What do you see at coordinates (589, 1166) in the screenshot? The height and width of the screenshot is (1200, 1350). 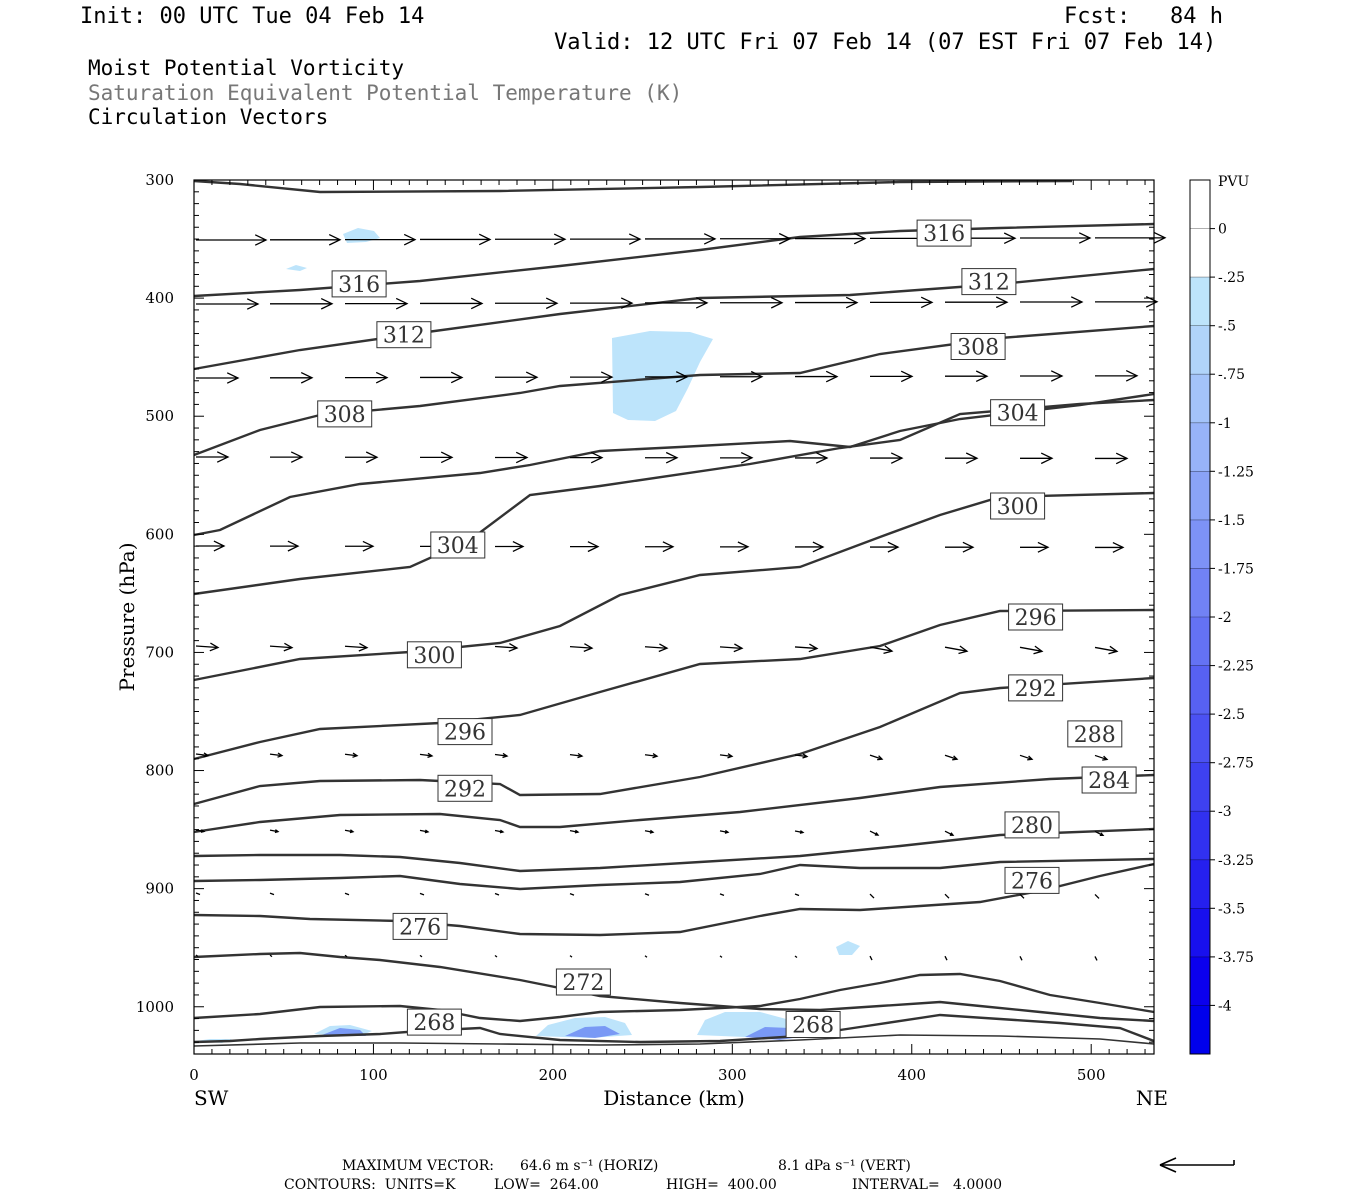 I see `max-vector-horiz: 64.6 m s⁻¹ (HORIZ)` at bounding box center [589, 1166].